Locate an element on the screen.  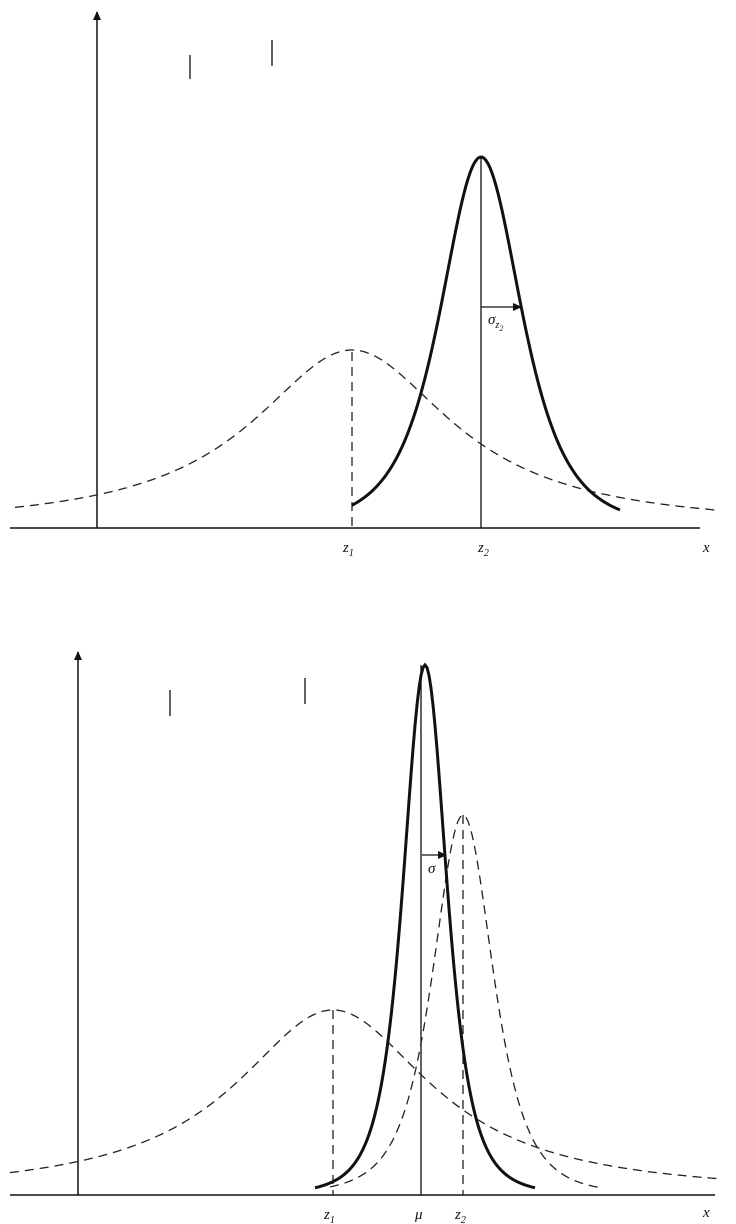
symbol: σ is located at coordinates (492, 320).